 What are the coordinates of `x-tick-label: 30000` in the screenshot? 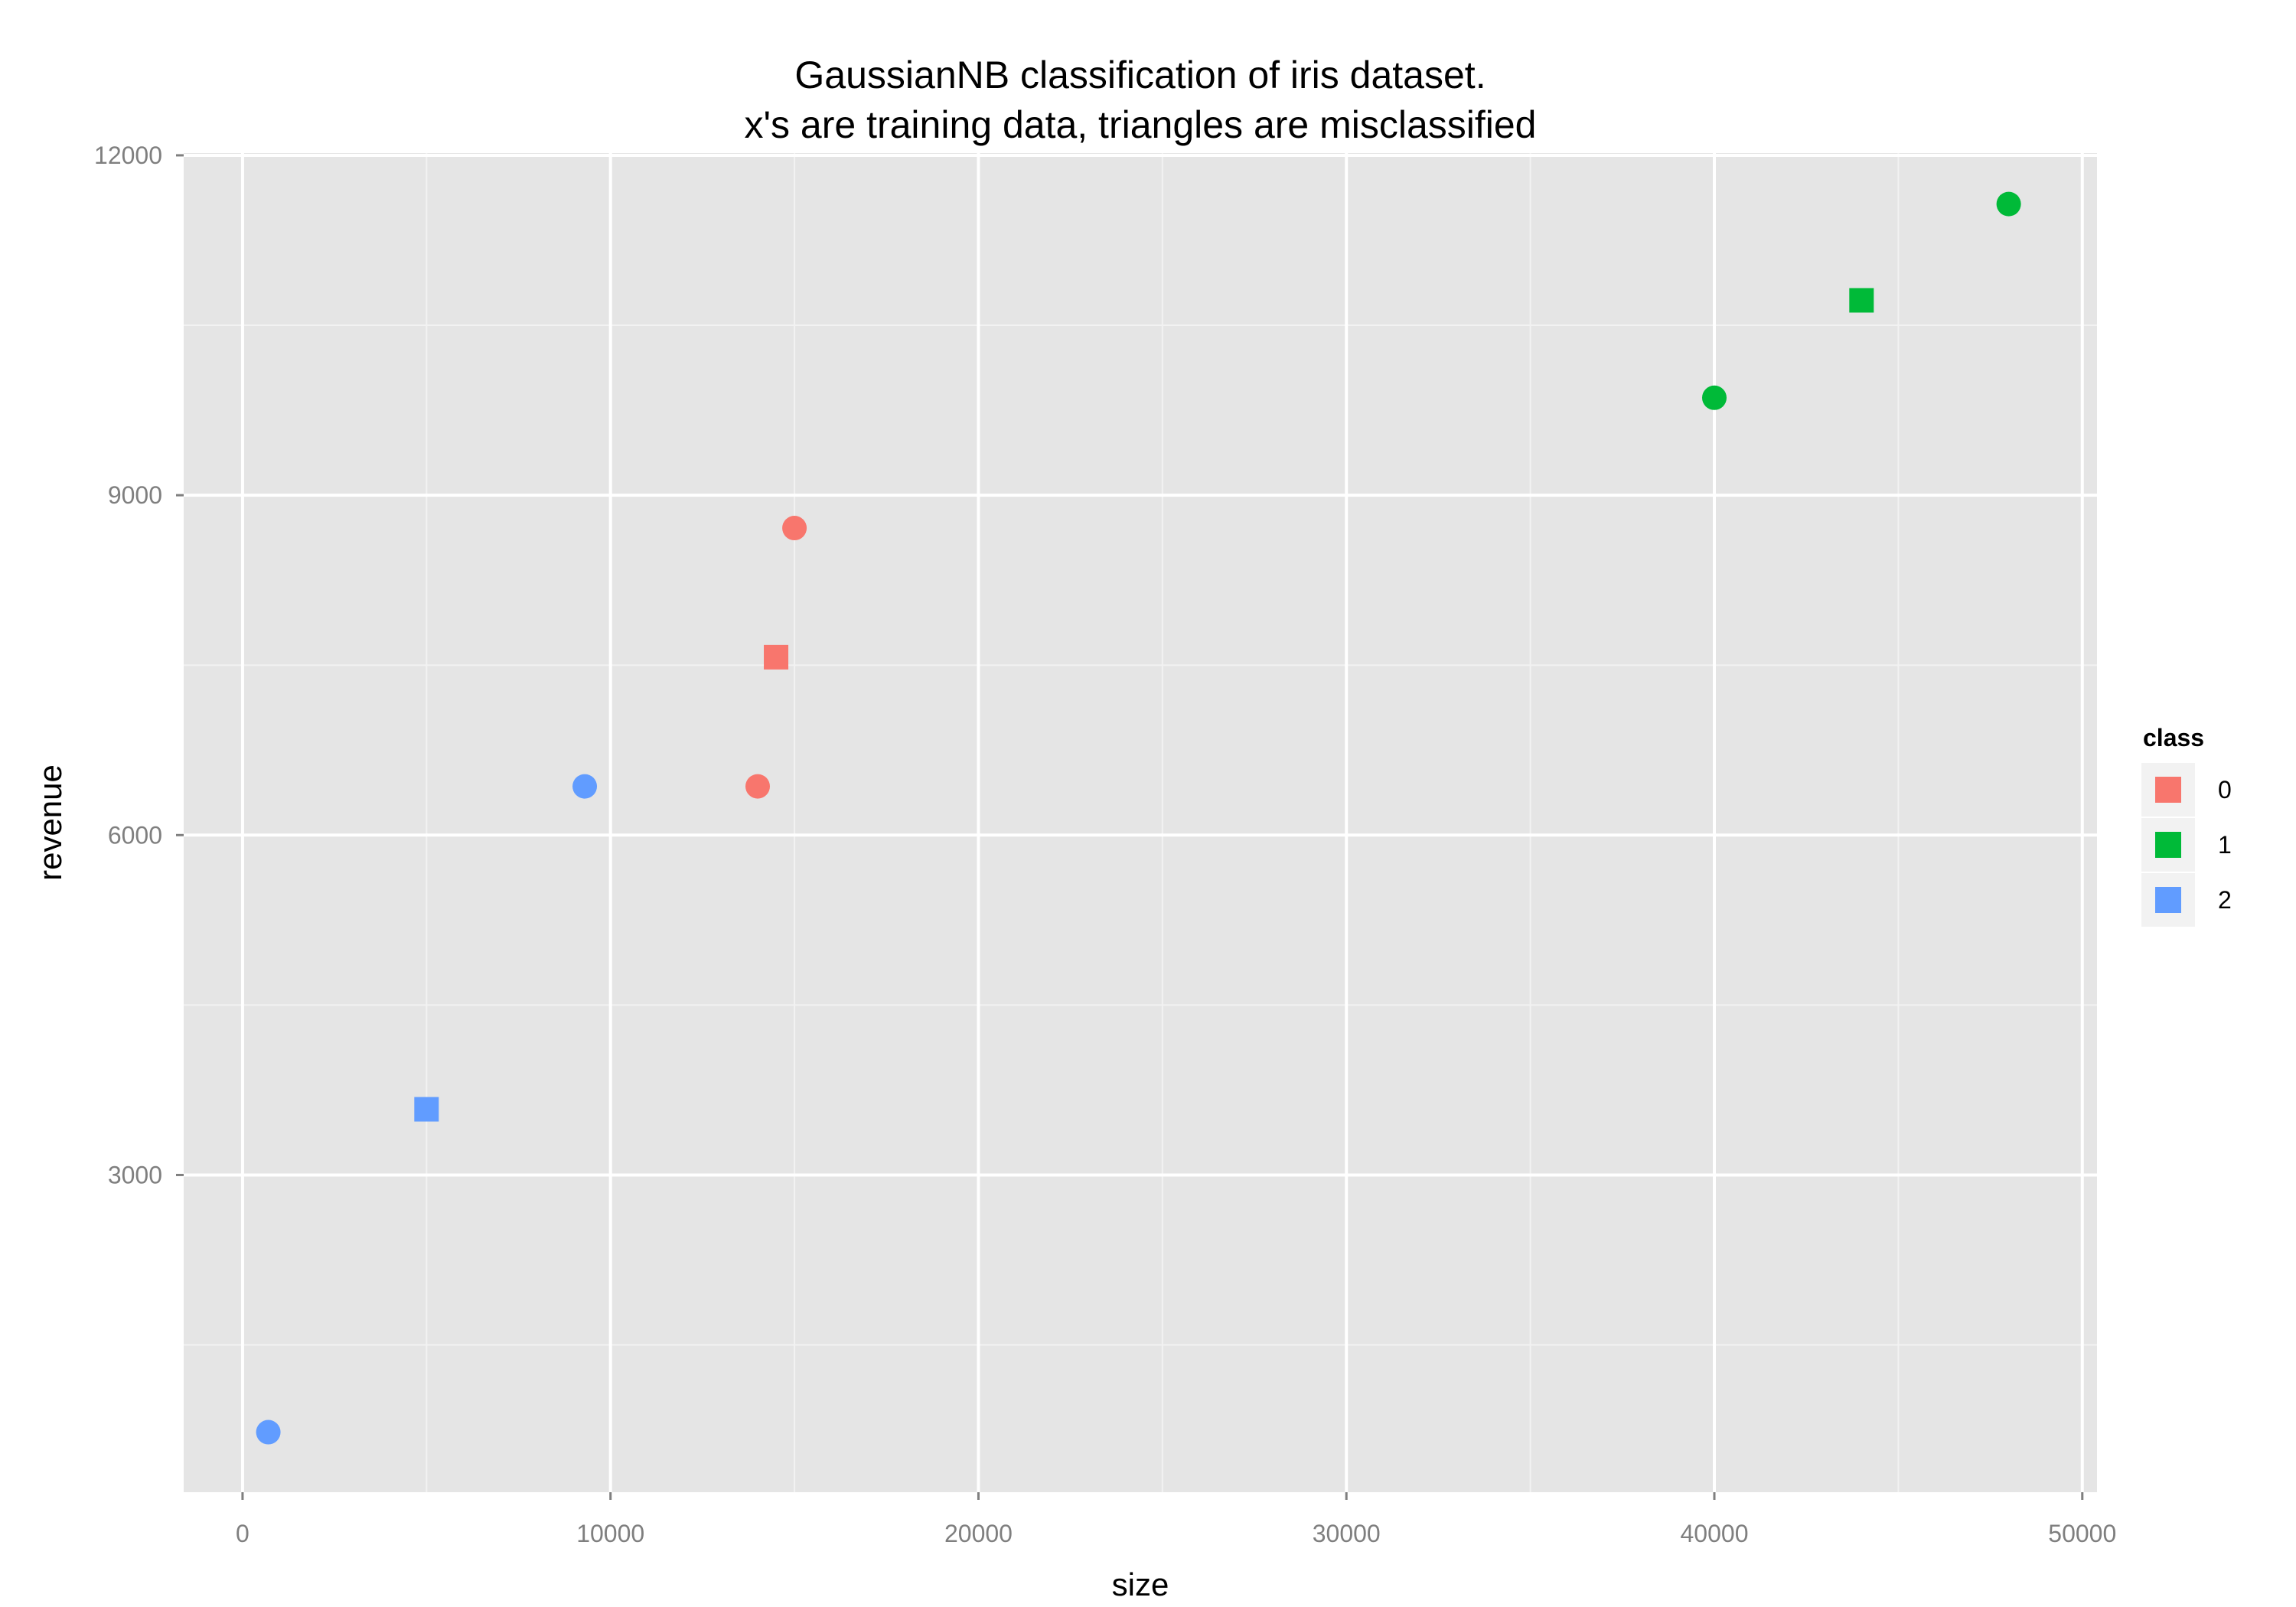 It's located at (1347, 1533).